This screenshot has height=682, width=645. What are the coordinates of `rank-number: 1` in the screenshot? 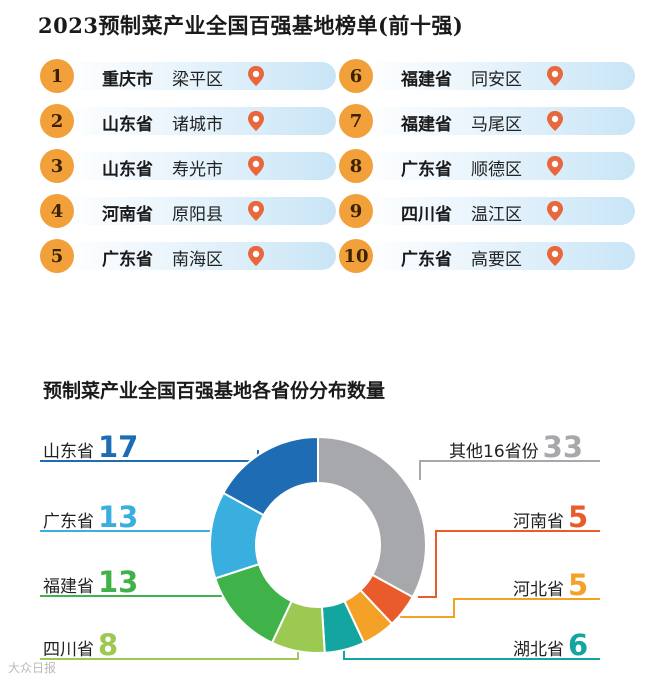 It's located at (57, 76).